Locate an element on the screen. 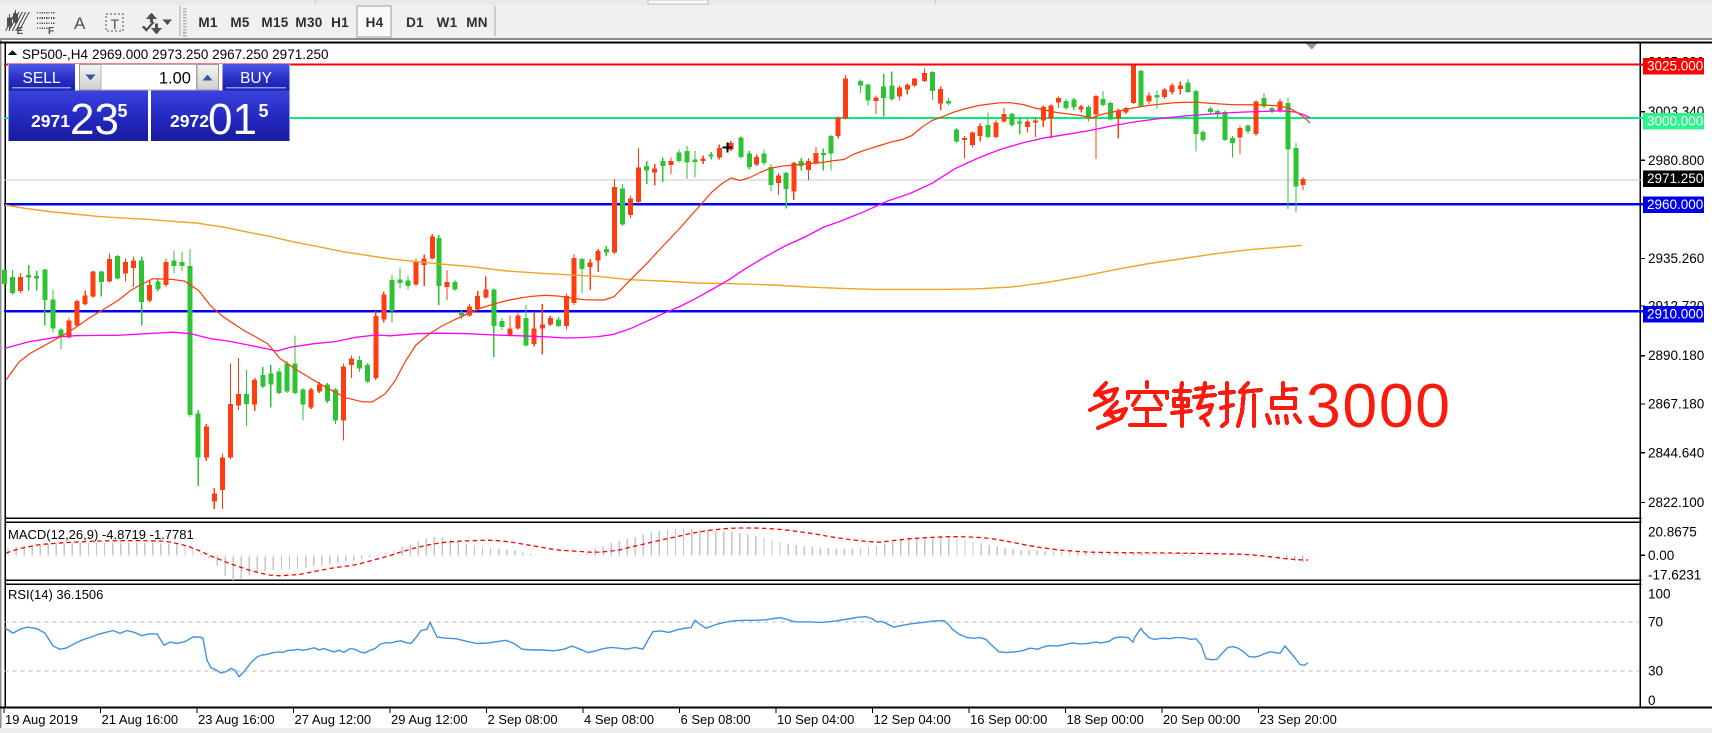 The image size is (1712, 733). svg-text: 3000.000 is located at coordinates (1675, 121).